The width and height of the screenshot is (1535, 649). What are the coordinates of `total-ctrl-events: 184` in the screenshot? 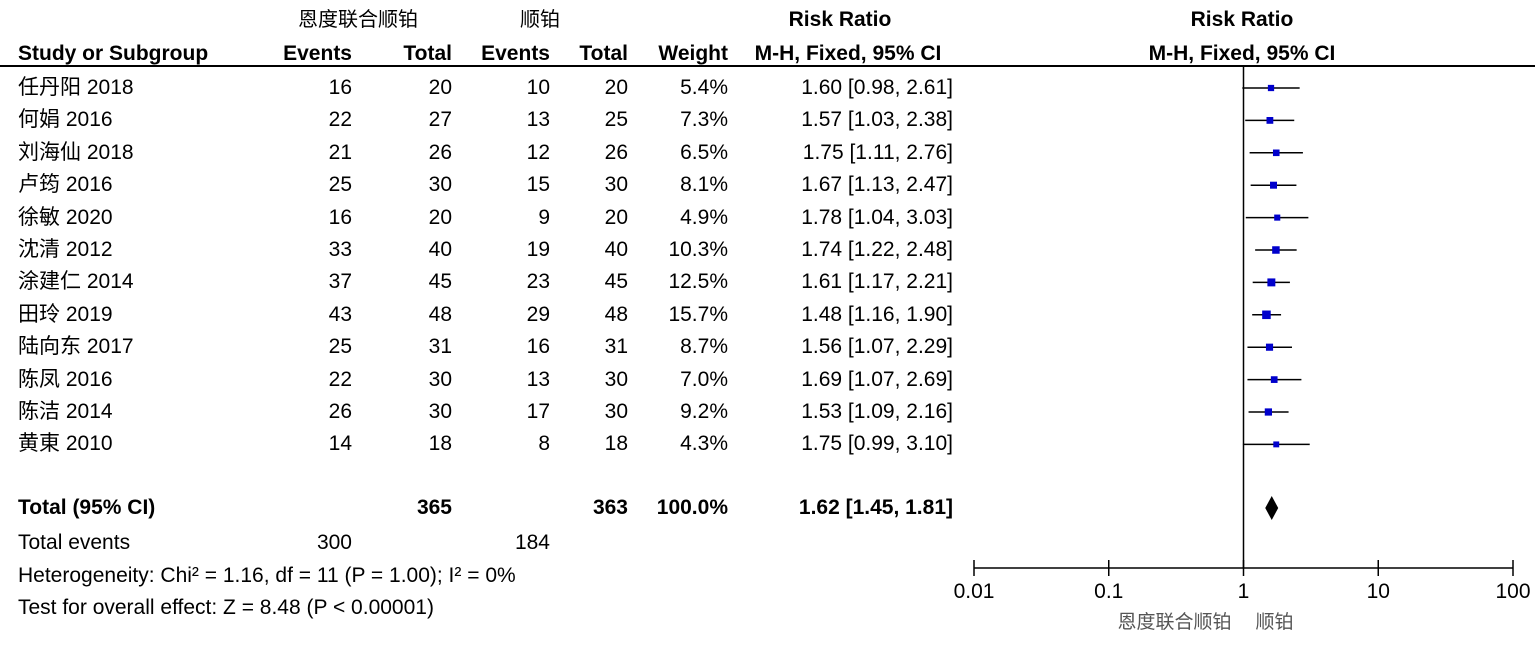 It's located at (532, 542).